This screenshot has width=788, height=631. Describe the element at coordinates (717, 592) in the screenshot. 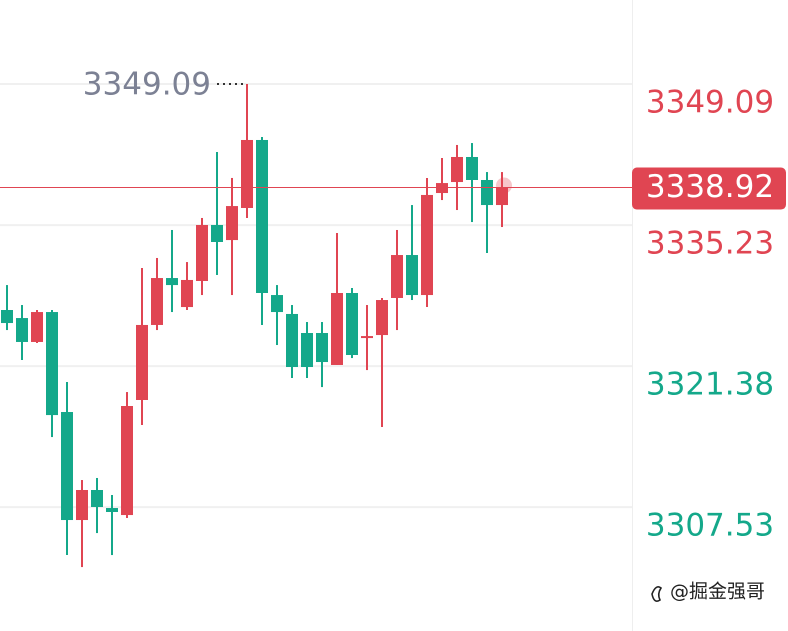

I see `watermark: @掘金强哥` at that location.